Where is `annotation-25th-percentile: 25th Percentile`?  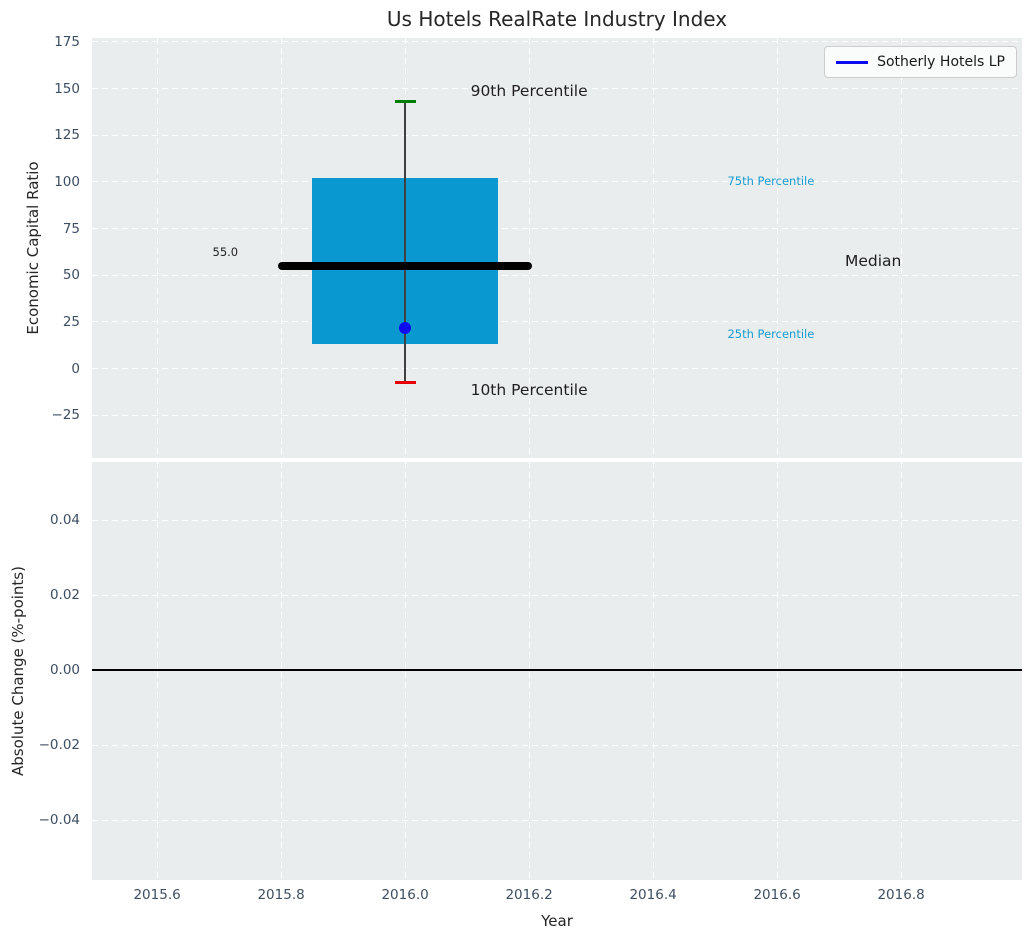 annotation-25th-percentile: 25th Percentile is located at coordinates (771, 333).